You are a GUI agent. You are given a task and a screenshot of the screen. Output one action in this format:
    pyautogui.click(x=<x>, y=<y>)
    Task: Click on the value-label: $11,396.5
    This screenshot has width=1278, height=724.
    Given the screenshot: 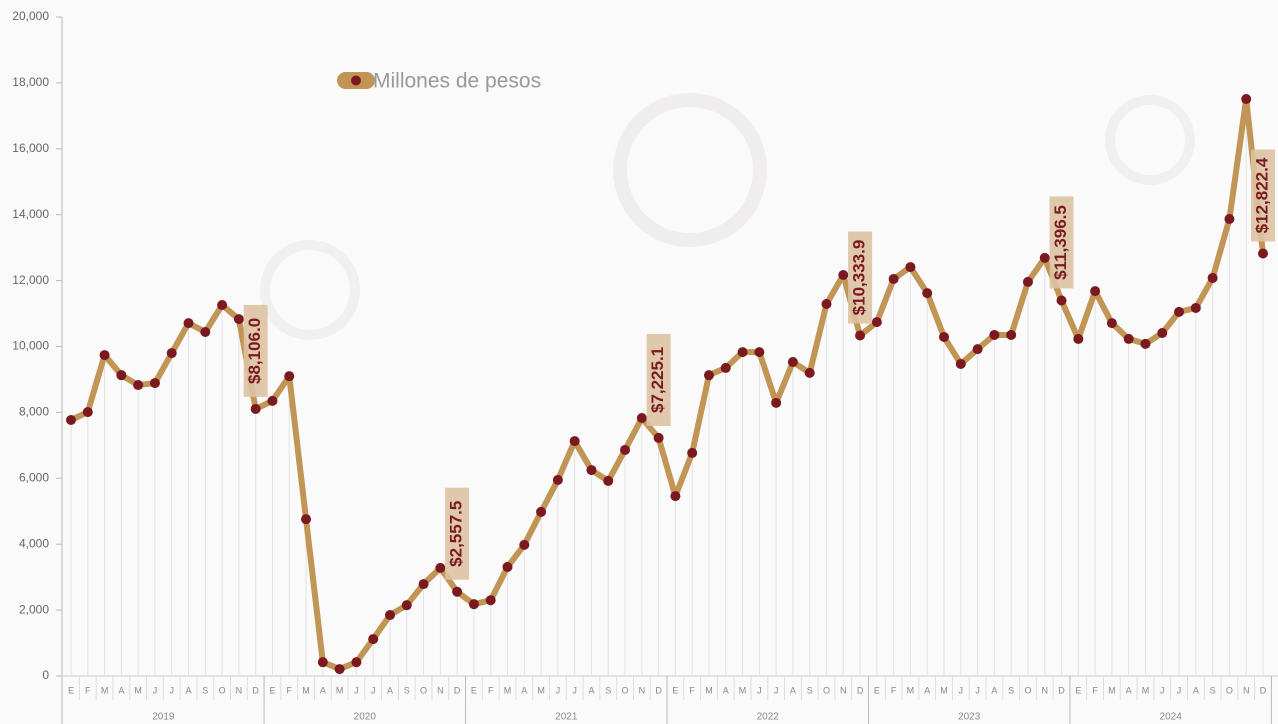 What is the action you would take?
    pyautogui.click(x=1060, y=242)
    